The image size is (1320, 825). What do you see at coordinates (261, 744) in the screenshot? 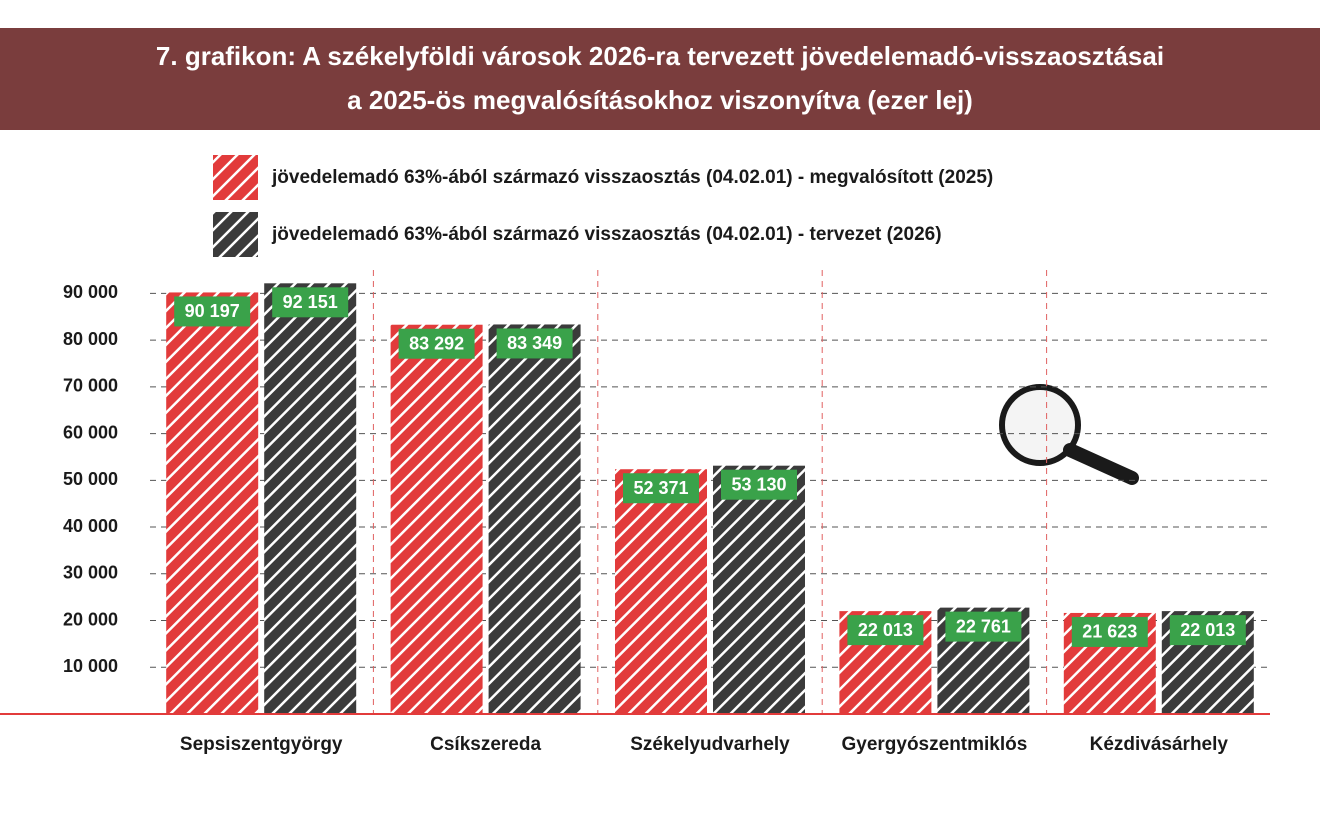
I see `x-tick-label: Sepsiszentgyörgy` at bounding box center [261, 744].